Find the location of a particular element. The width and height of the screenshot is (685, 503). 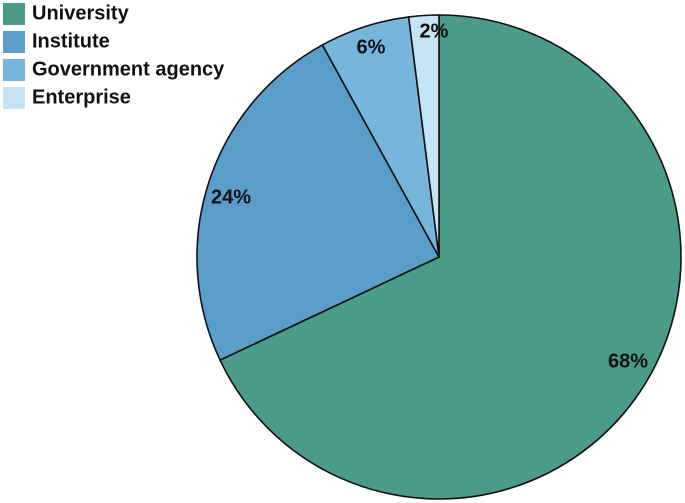

legend-label-university: University is located at coordinates (81, 13).